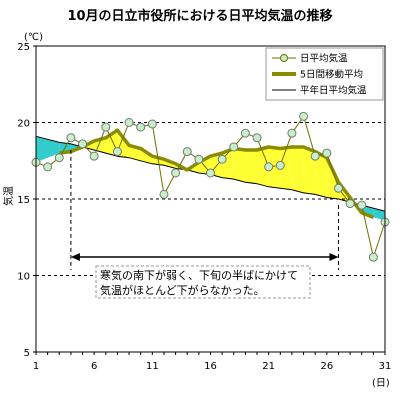  What do you see at coordinates (182, 290) in the screenshot?
I see `annotation-line-2: 気温がほとんど下がらなかった。` at bounding box center [182, 290].